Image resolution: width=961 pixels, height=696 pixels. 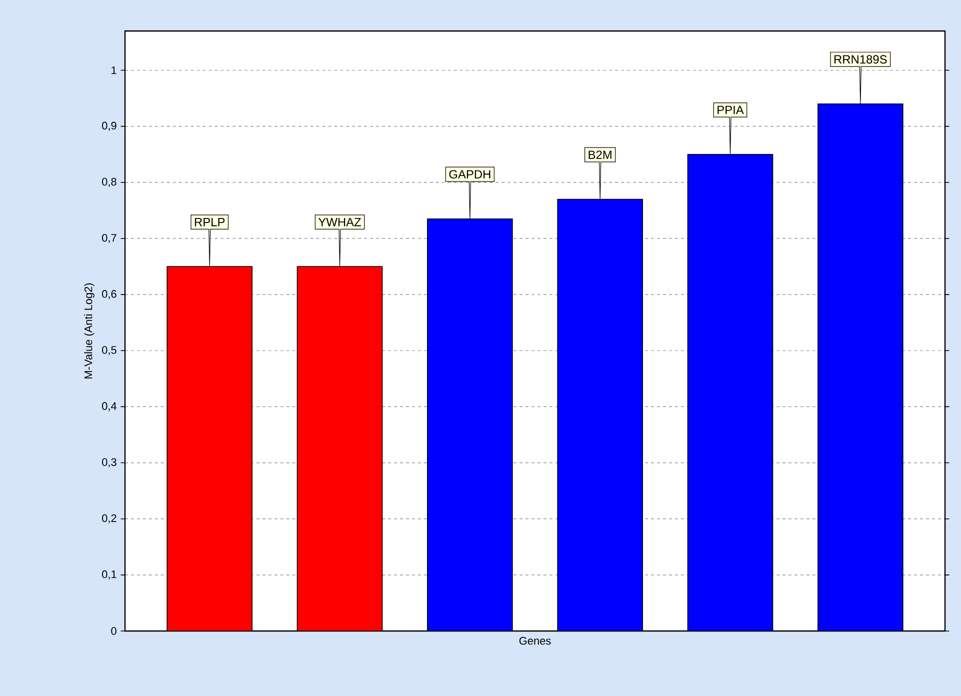 I want to click on x-tick-label: YWHAZ, so click(x=339, y=222).